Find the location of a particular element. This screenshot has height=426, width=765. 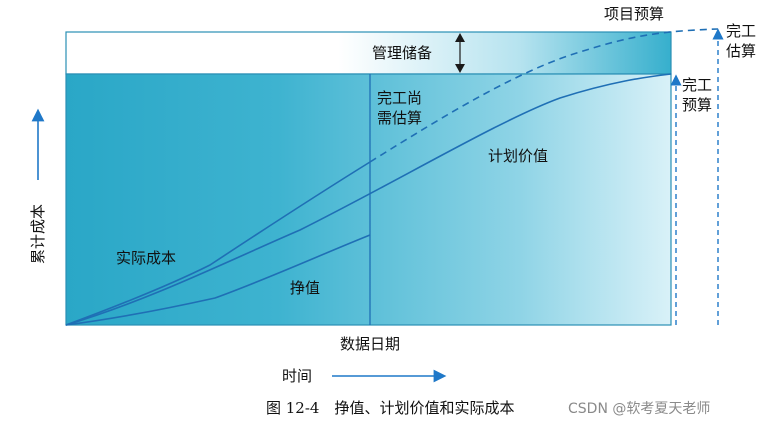

x-axis-label: 时间 is located at coordinates (297, 376).